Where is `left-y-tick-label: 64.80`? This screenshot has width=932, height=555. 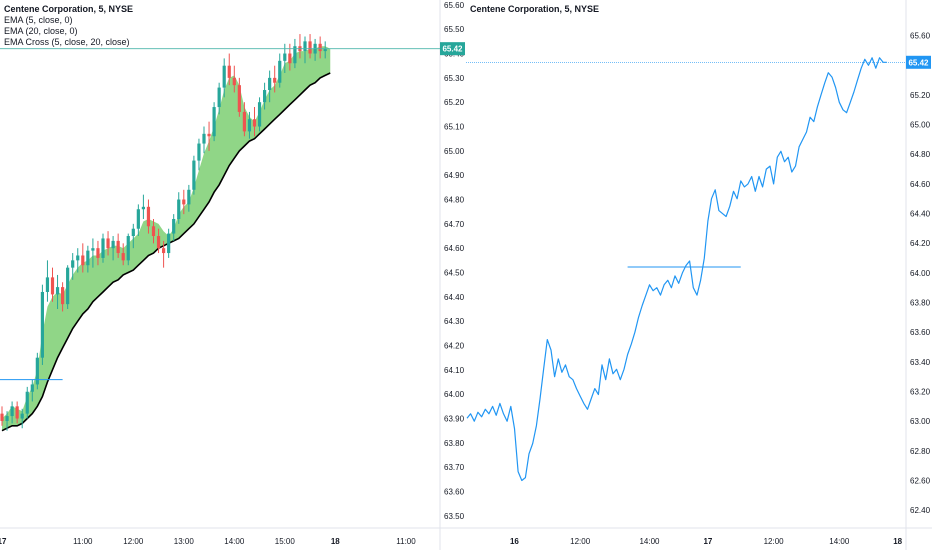 left-y-tick-label: 64.80 is located at coordinates (454, 200).